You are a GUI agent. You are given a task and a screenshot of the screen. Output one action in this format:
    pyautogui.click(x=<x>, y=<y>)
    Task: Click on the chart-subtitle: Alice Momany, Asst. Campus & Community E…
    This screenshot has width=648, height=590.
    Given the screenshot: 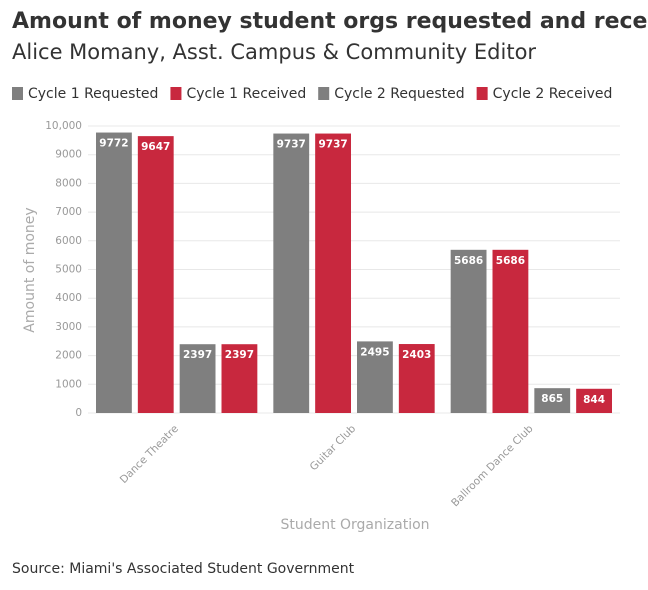 What is the action you would take?
    pyautogui.click(x=274, y=52)
    